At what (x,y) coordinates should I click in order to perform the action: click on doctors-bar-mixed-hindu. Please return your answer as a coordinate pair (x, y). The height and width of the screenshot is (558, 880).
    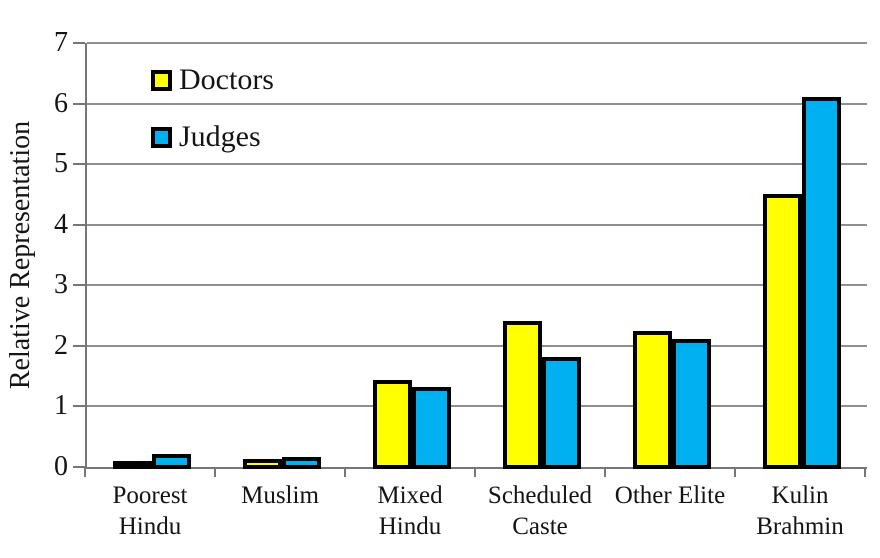
    Looking at the image, I should click on (392, 424).